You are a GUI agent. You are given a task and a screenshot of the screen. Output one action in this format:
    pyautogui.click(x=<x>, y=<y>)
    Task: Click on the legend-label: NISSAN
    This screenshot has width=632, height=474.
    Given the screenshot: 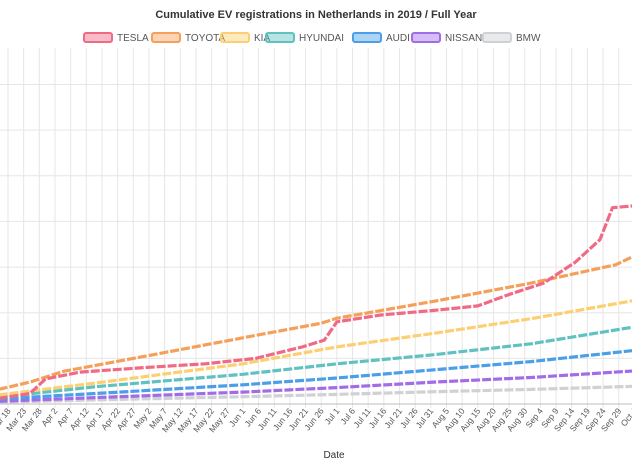 What is the action you would take?
    pyautogui.click(x=463, y=38)
    